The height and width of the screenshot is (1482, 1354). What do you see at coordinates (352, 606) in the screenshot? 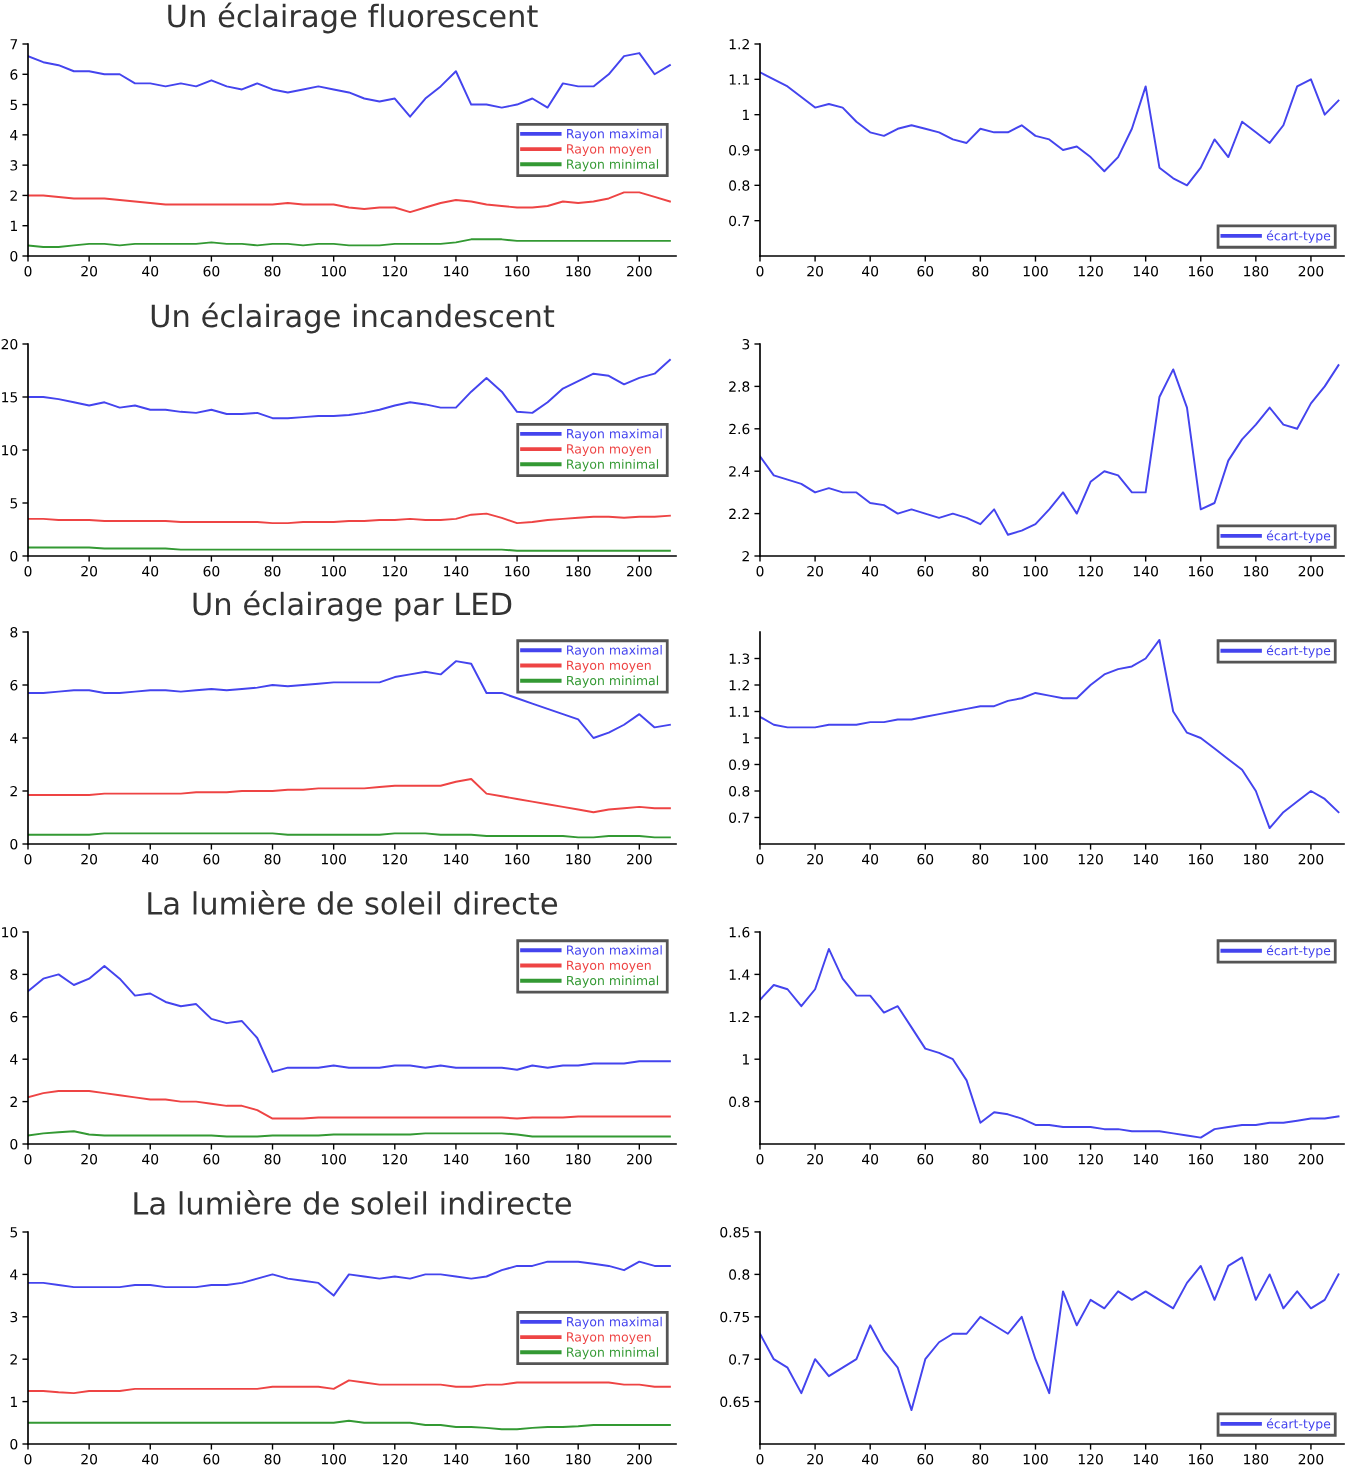
I see `chart-title: Un éclairage par LED` at bounding box center [352, 606].